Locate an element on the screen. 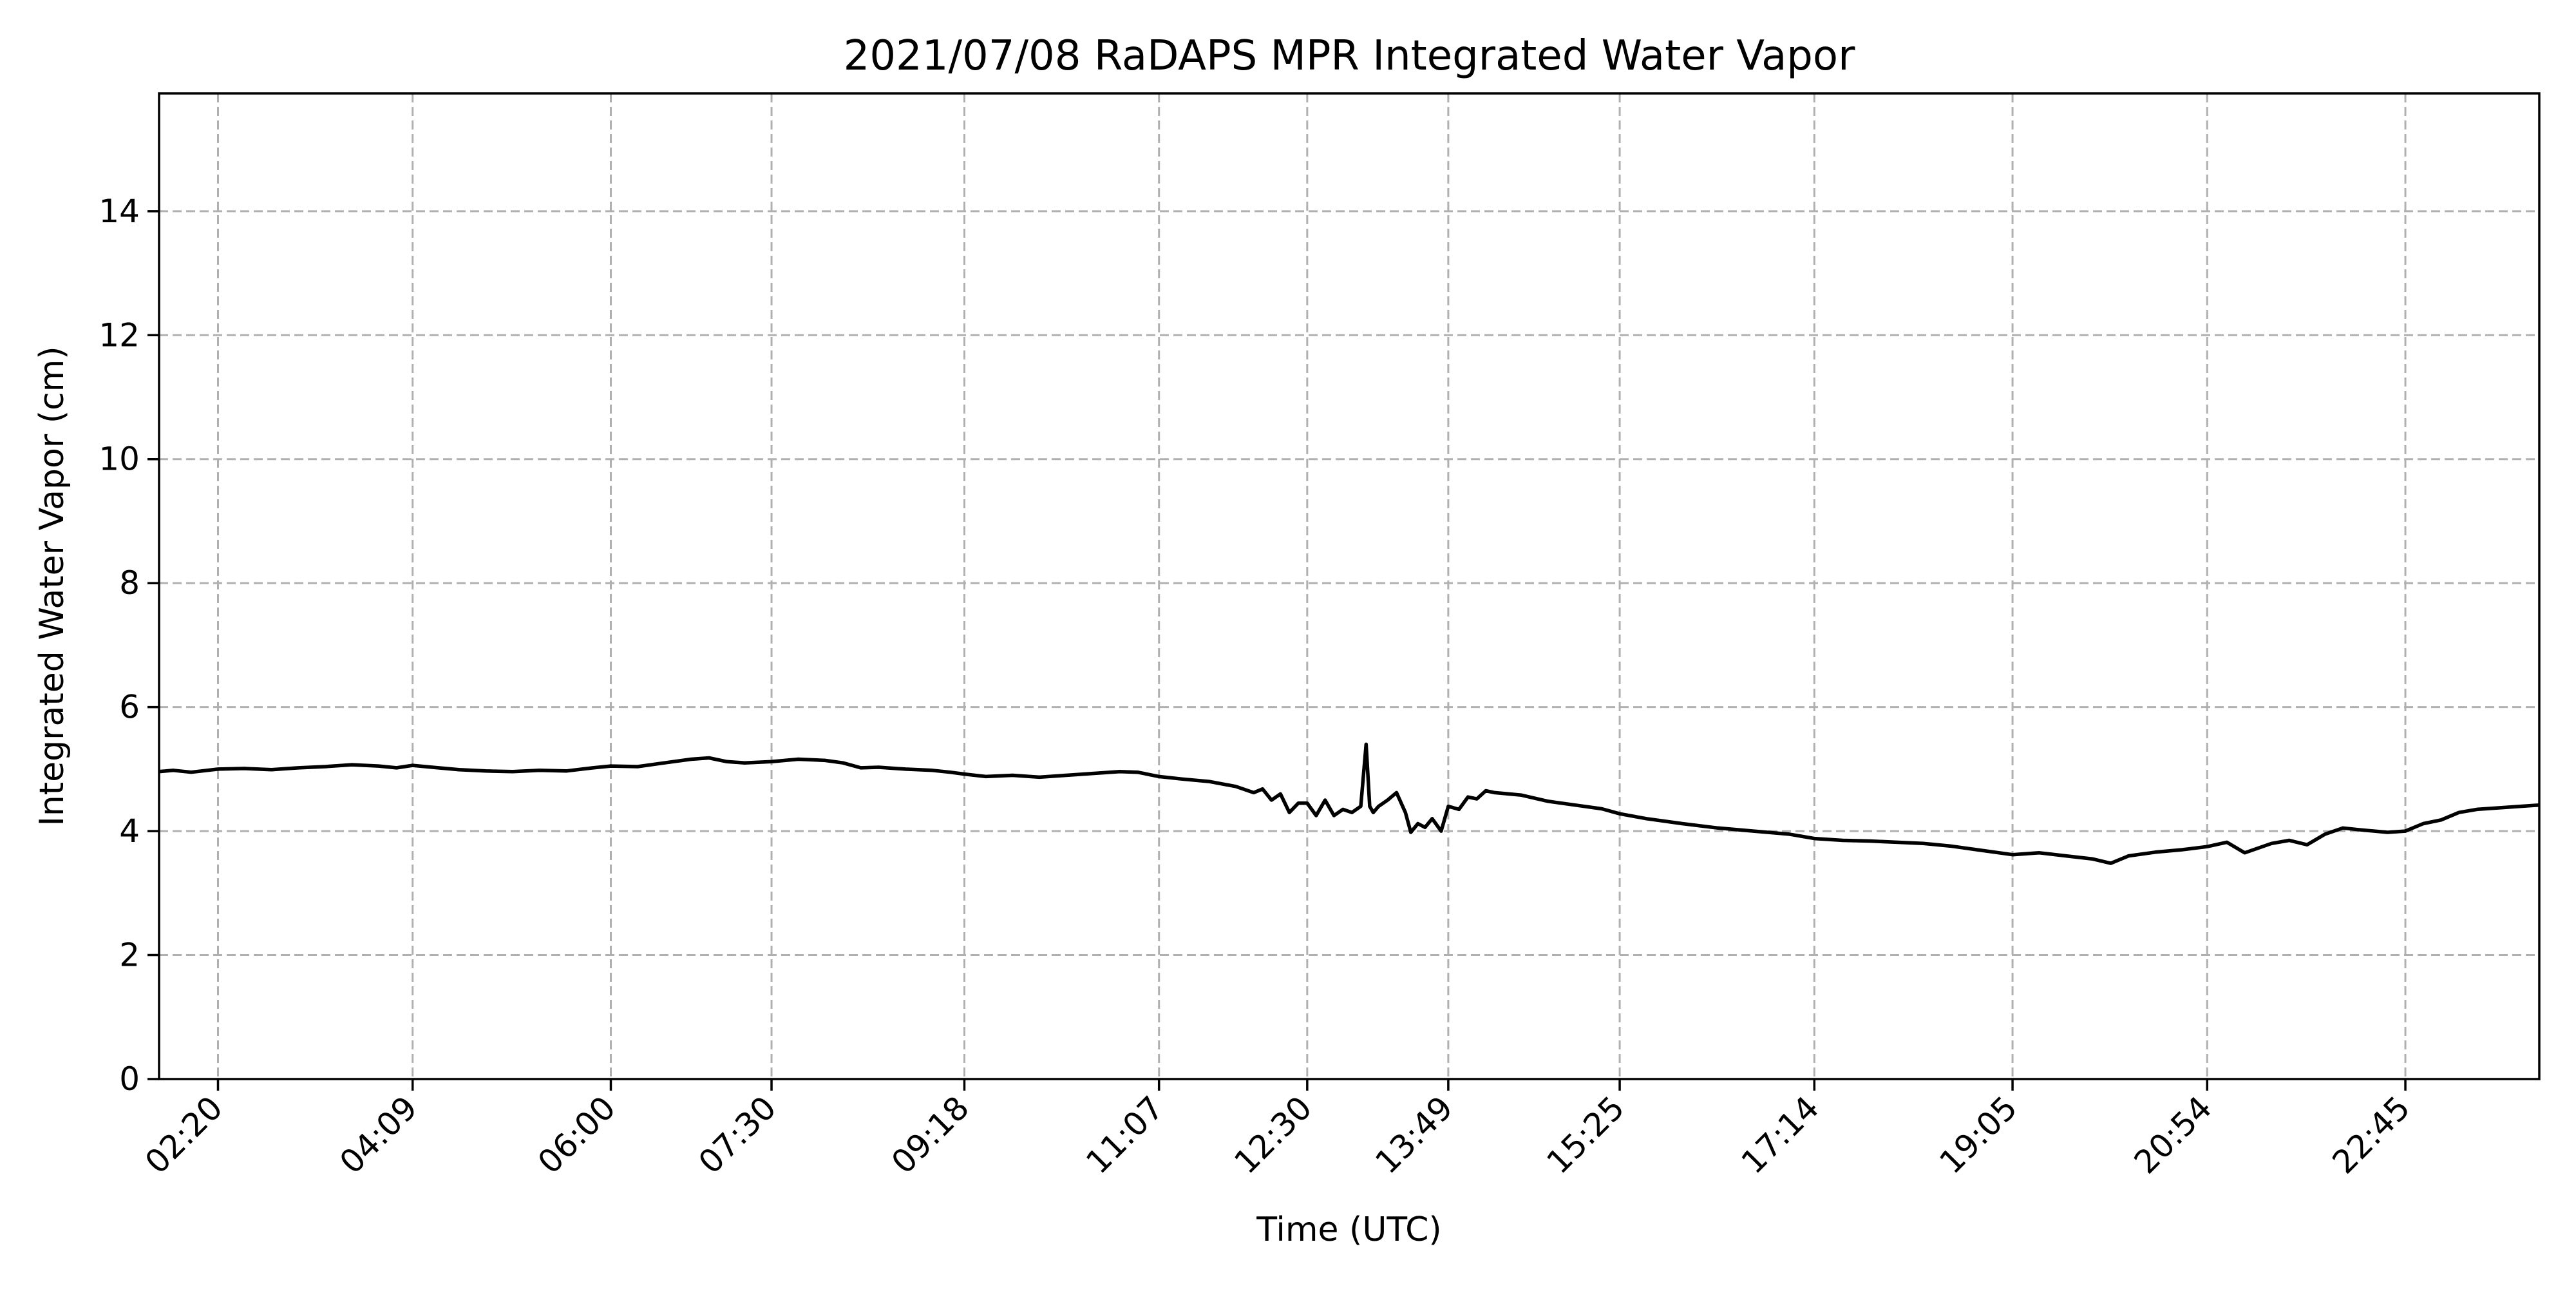 The width and height of the screenshot is (2576, 1291). y-tick-label: 14 is located at coordinates (120, 211).